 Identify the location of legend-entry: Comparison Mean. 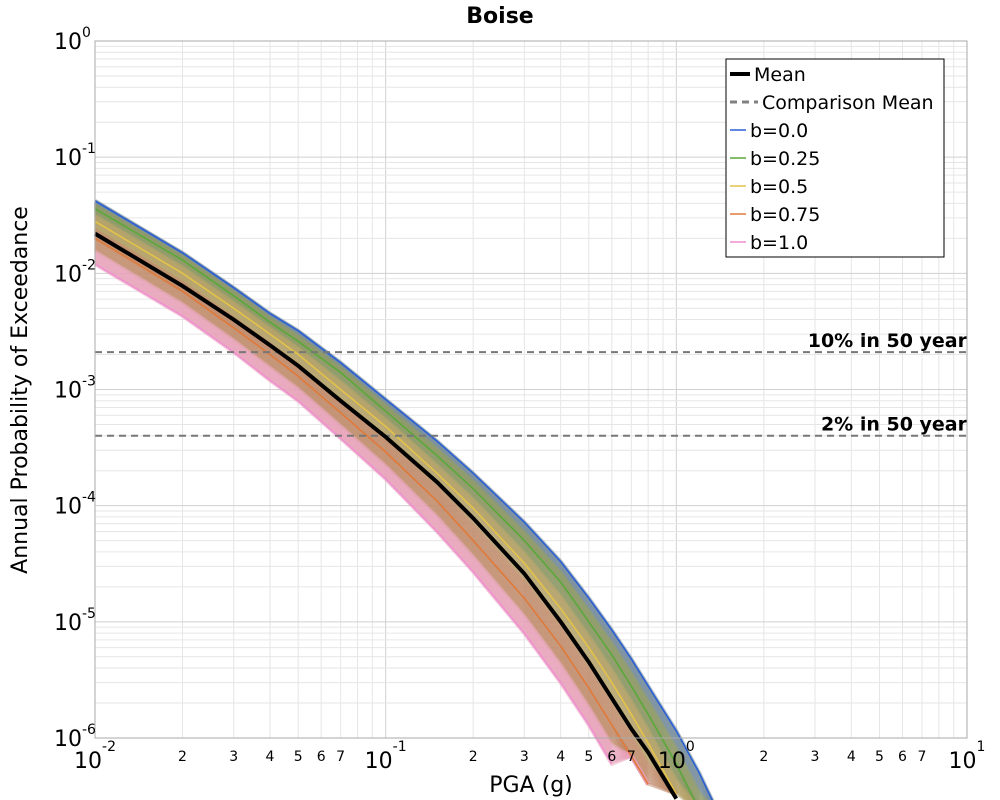
(832, 103).